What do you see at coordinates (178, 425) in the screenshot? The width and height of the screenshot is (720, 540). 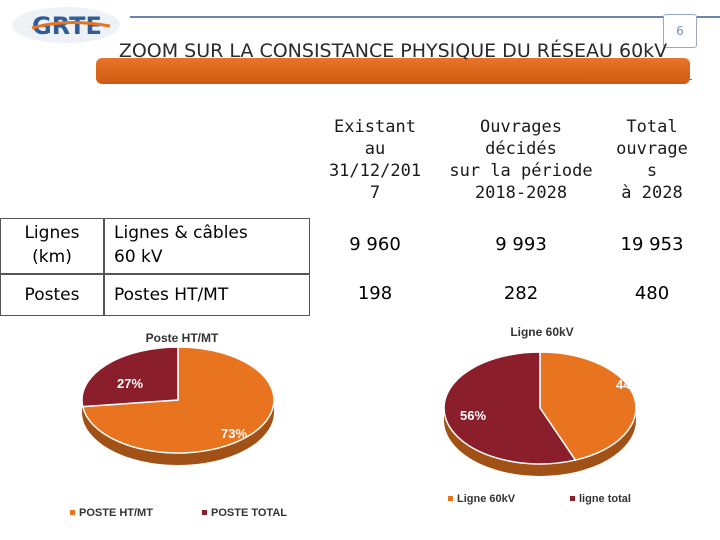 I see `pie-chart-poste: Poste HT/MT 73% 27% POSTE HT/MT POSTE TOTAL` at bounding box center [178, 425].